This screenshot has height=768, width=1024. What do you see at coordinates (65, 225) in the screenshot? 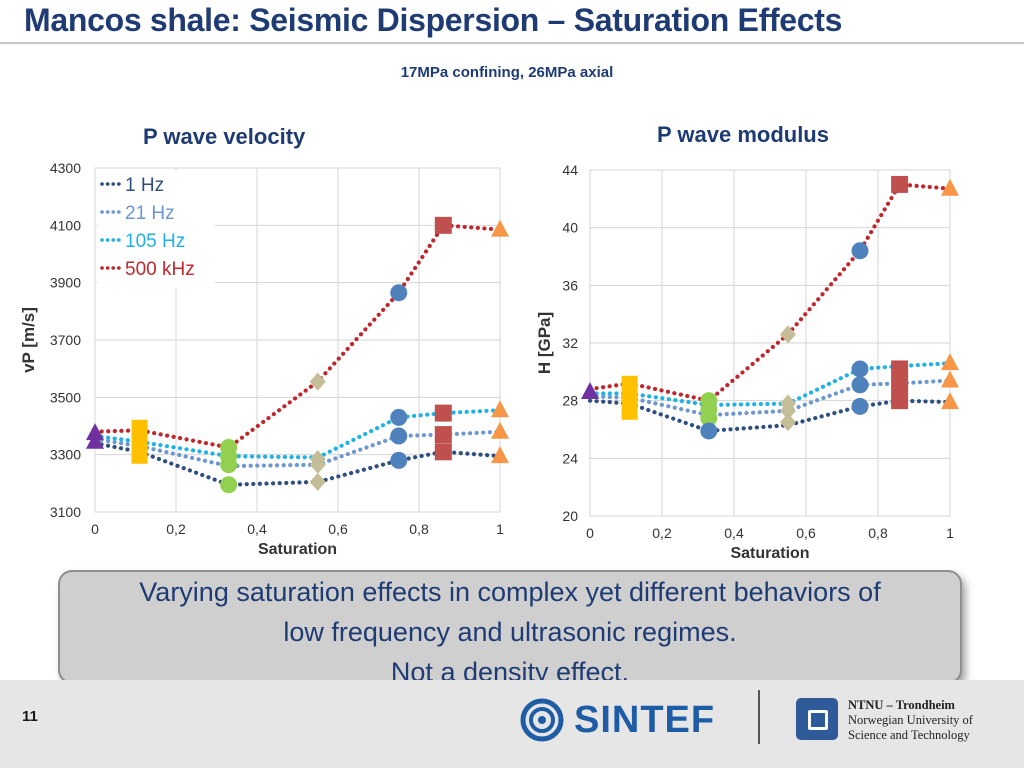
I see `y-tick-label: 4100` at bounding box center [65, 225].